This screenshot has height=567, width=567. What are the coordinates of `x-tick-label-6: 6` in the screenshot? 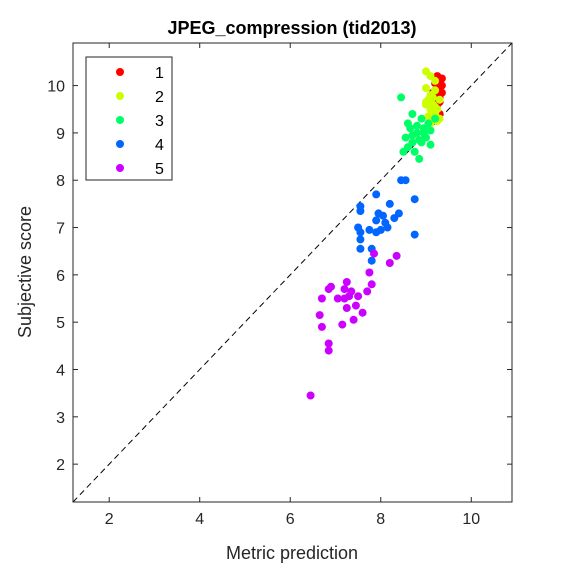 It's located at (290, 519).